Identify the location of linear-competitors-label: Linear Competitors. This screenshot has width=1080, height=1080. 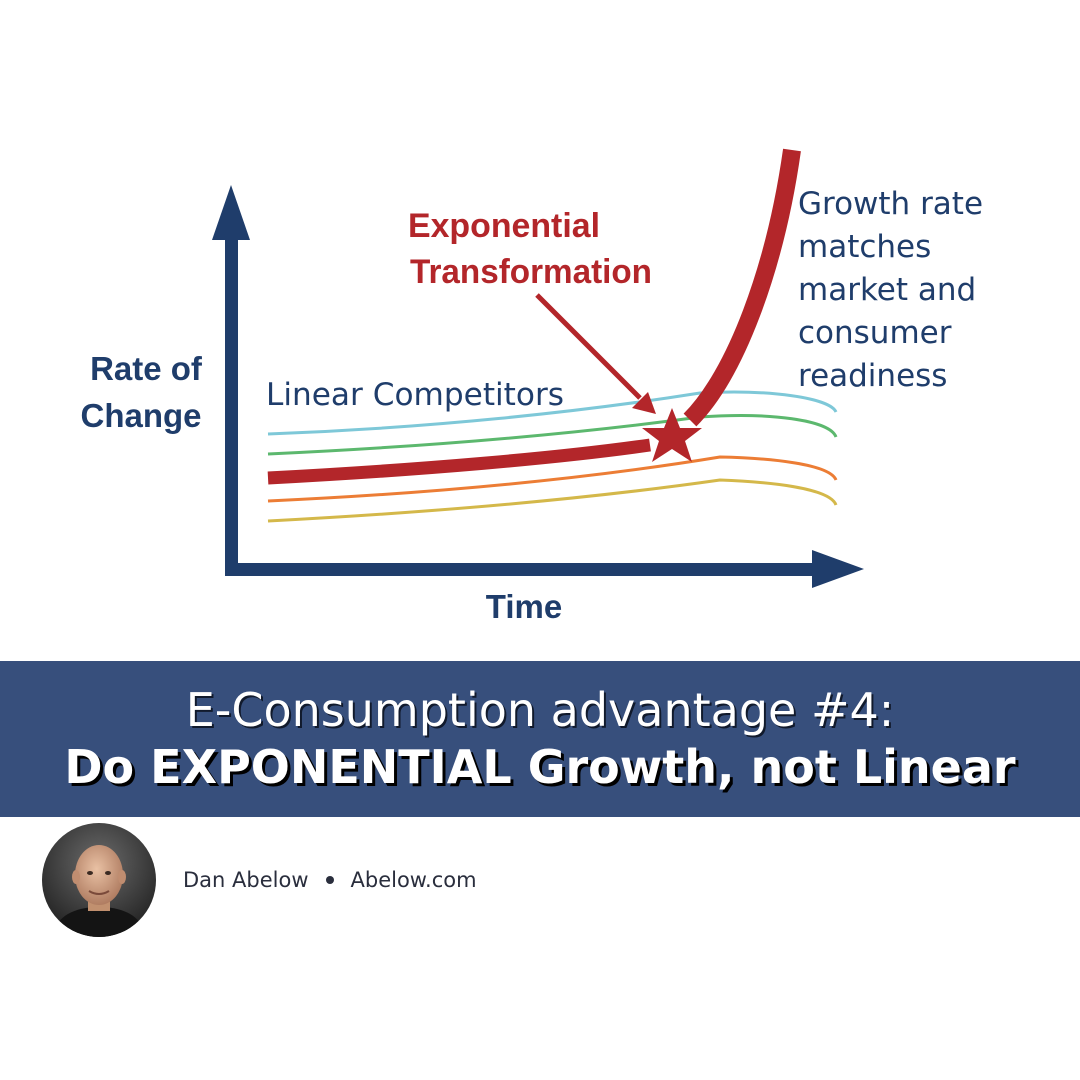
(415, 395).